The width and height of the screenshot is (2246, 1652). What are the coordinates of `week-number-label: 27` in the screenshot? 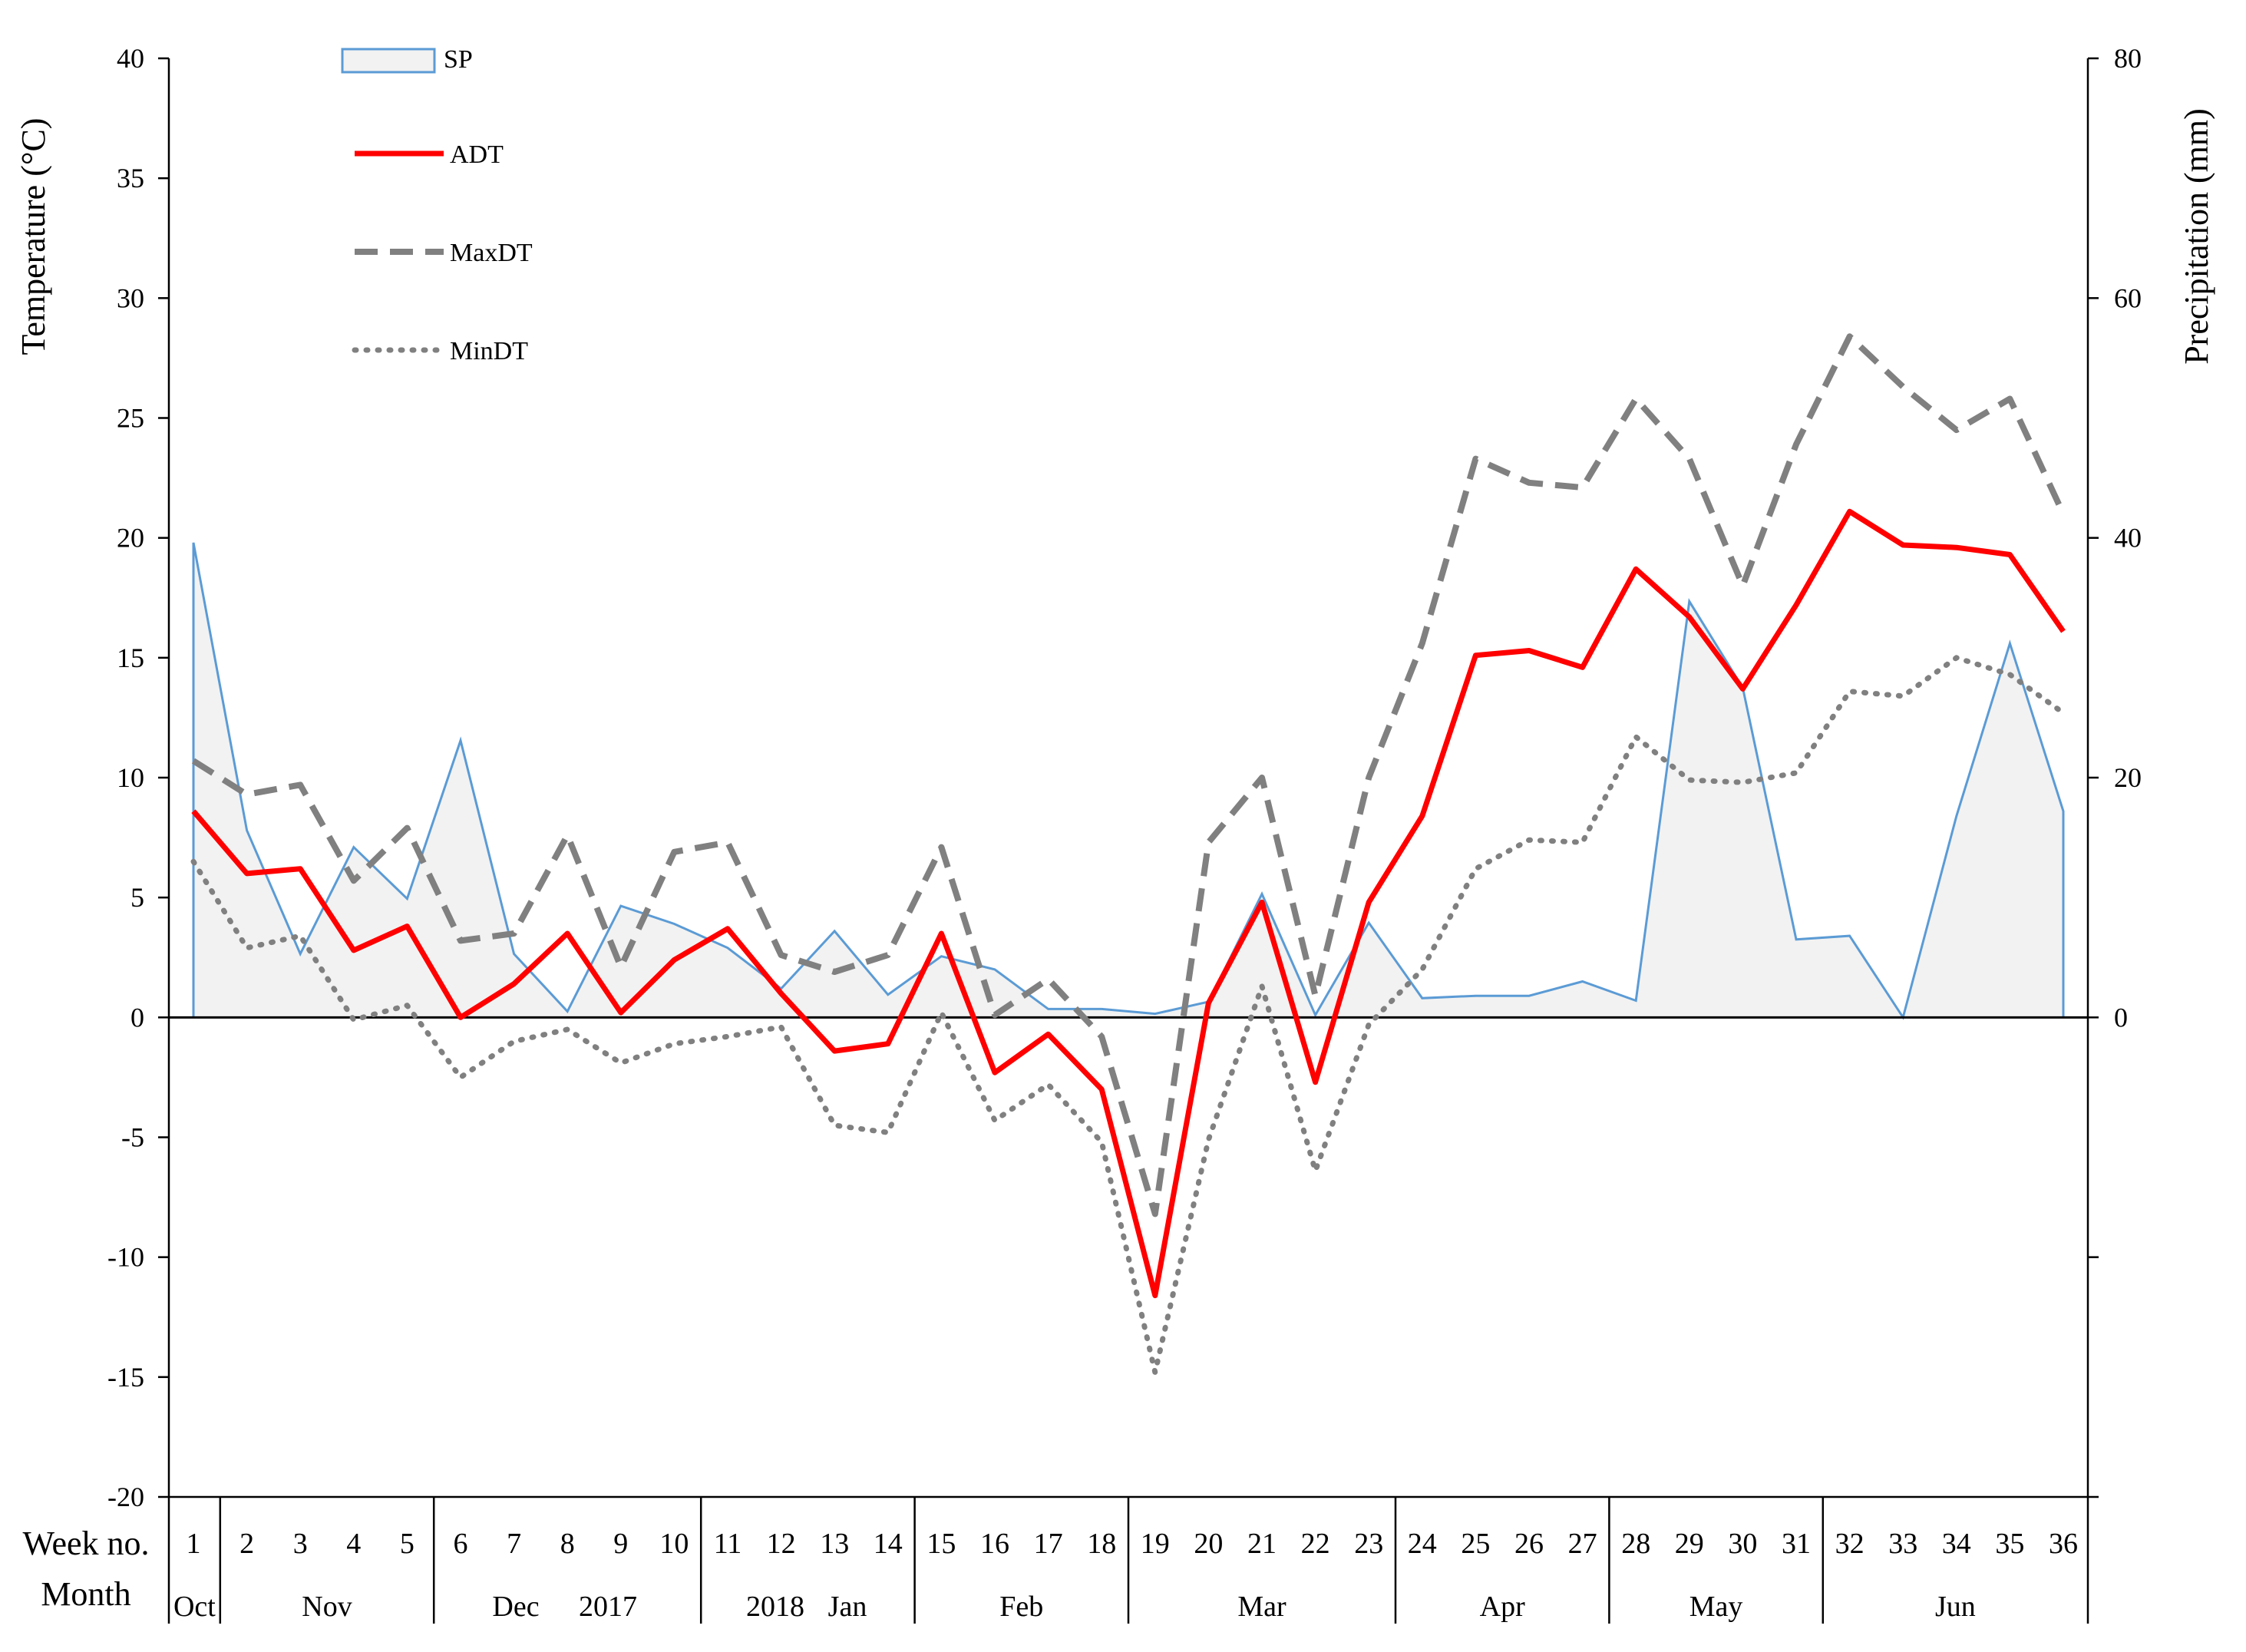 It's located at (1582, 1544).